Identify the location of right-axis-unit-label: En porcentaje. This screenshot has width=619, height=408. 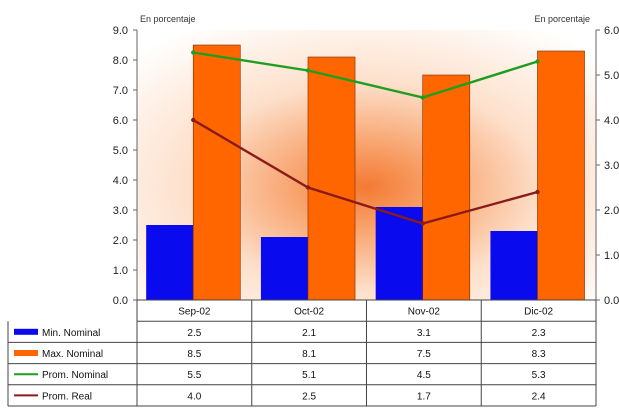
(562, 19).